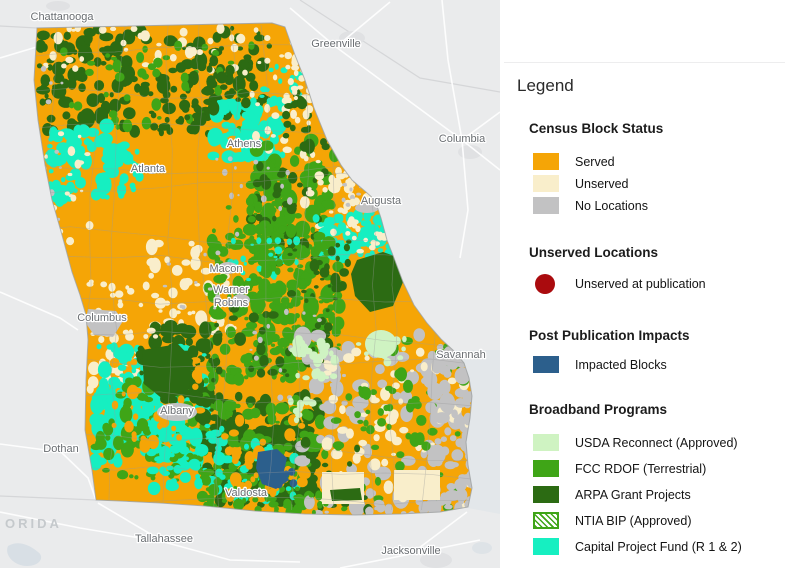 This screenshot has height=568, width=785. What do you see at coordinates (598, 409) in the screenshot?
I see `legend-heading-broadband-programs: Broadband Programs` at bounding box center [598, 409].